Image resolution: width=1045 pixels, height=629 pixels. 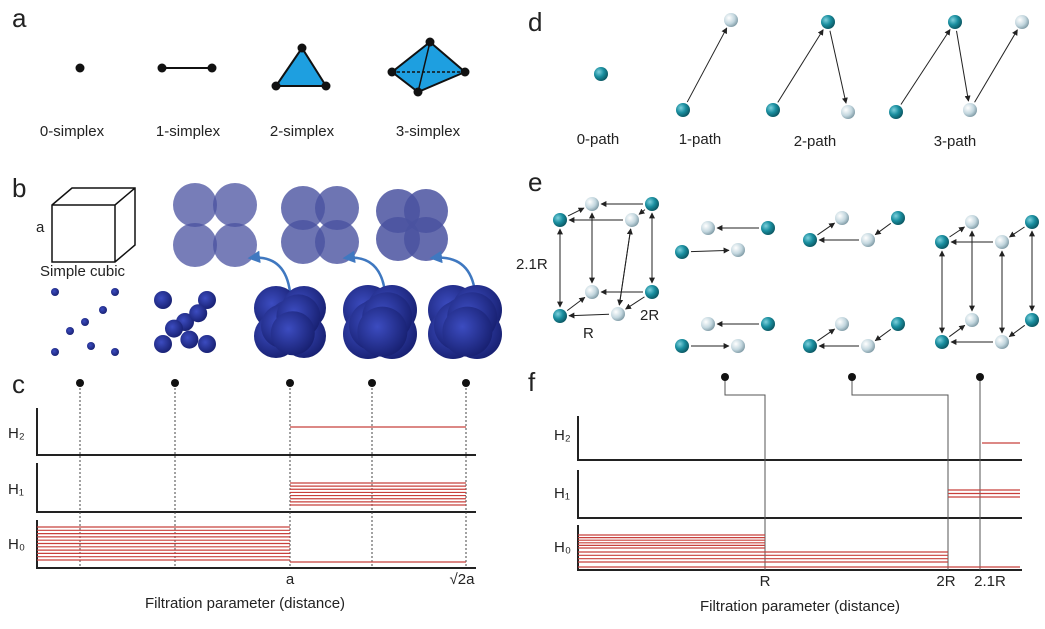 What do you see at coordinates (40, 227) in the screenshot?
I see `edge-label: a` at bounding box center [40, 227].